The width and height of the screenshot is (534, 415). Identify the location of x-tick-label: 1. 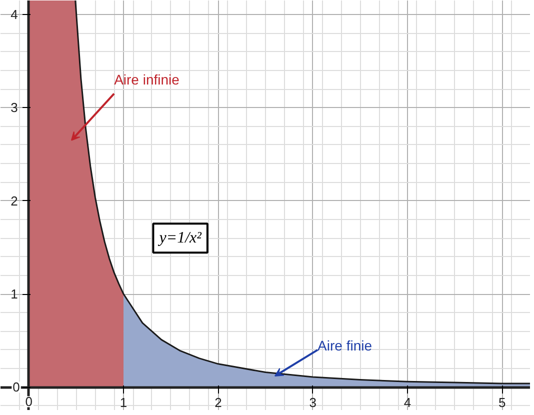
(124, 402).